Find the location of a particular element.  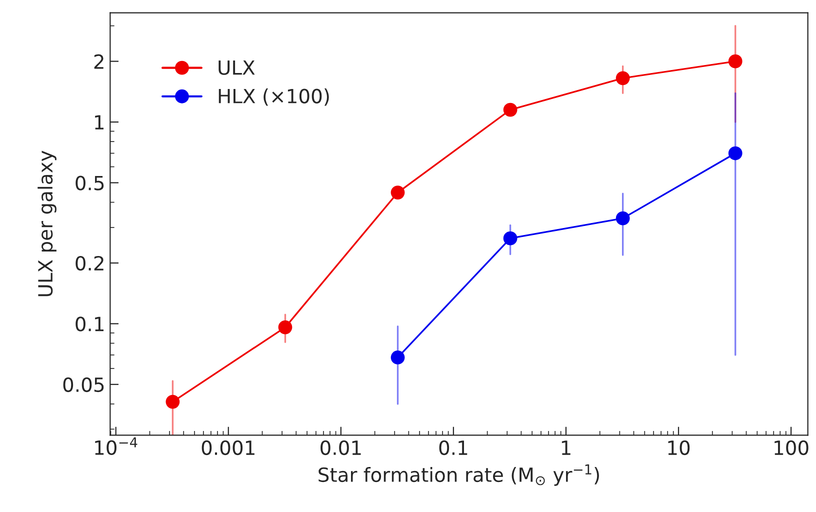

x-tick-label: 0.001 is located at coordinates (228, 448).